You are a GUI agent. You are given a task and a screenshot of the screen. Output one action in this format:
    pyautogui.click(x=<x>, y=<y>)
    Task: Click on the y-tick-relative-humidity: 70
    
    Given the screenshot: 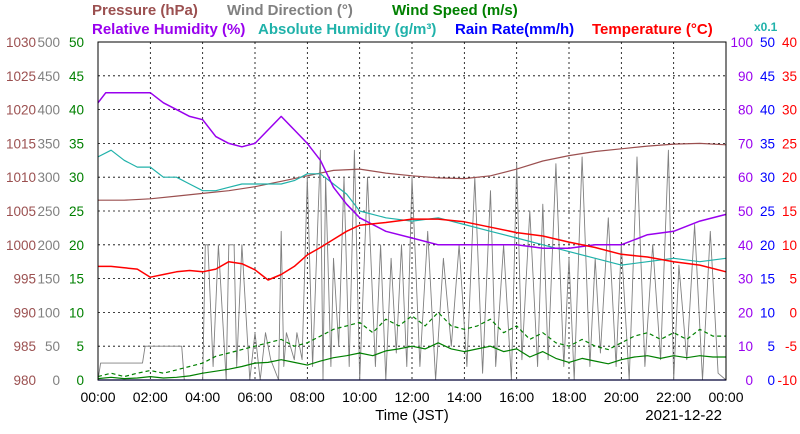 What is the action you would take?
    pyautogui.click(x=745, y=143)
    